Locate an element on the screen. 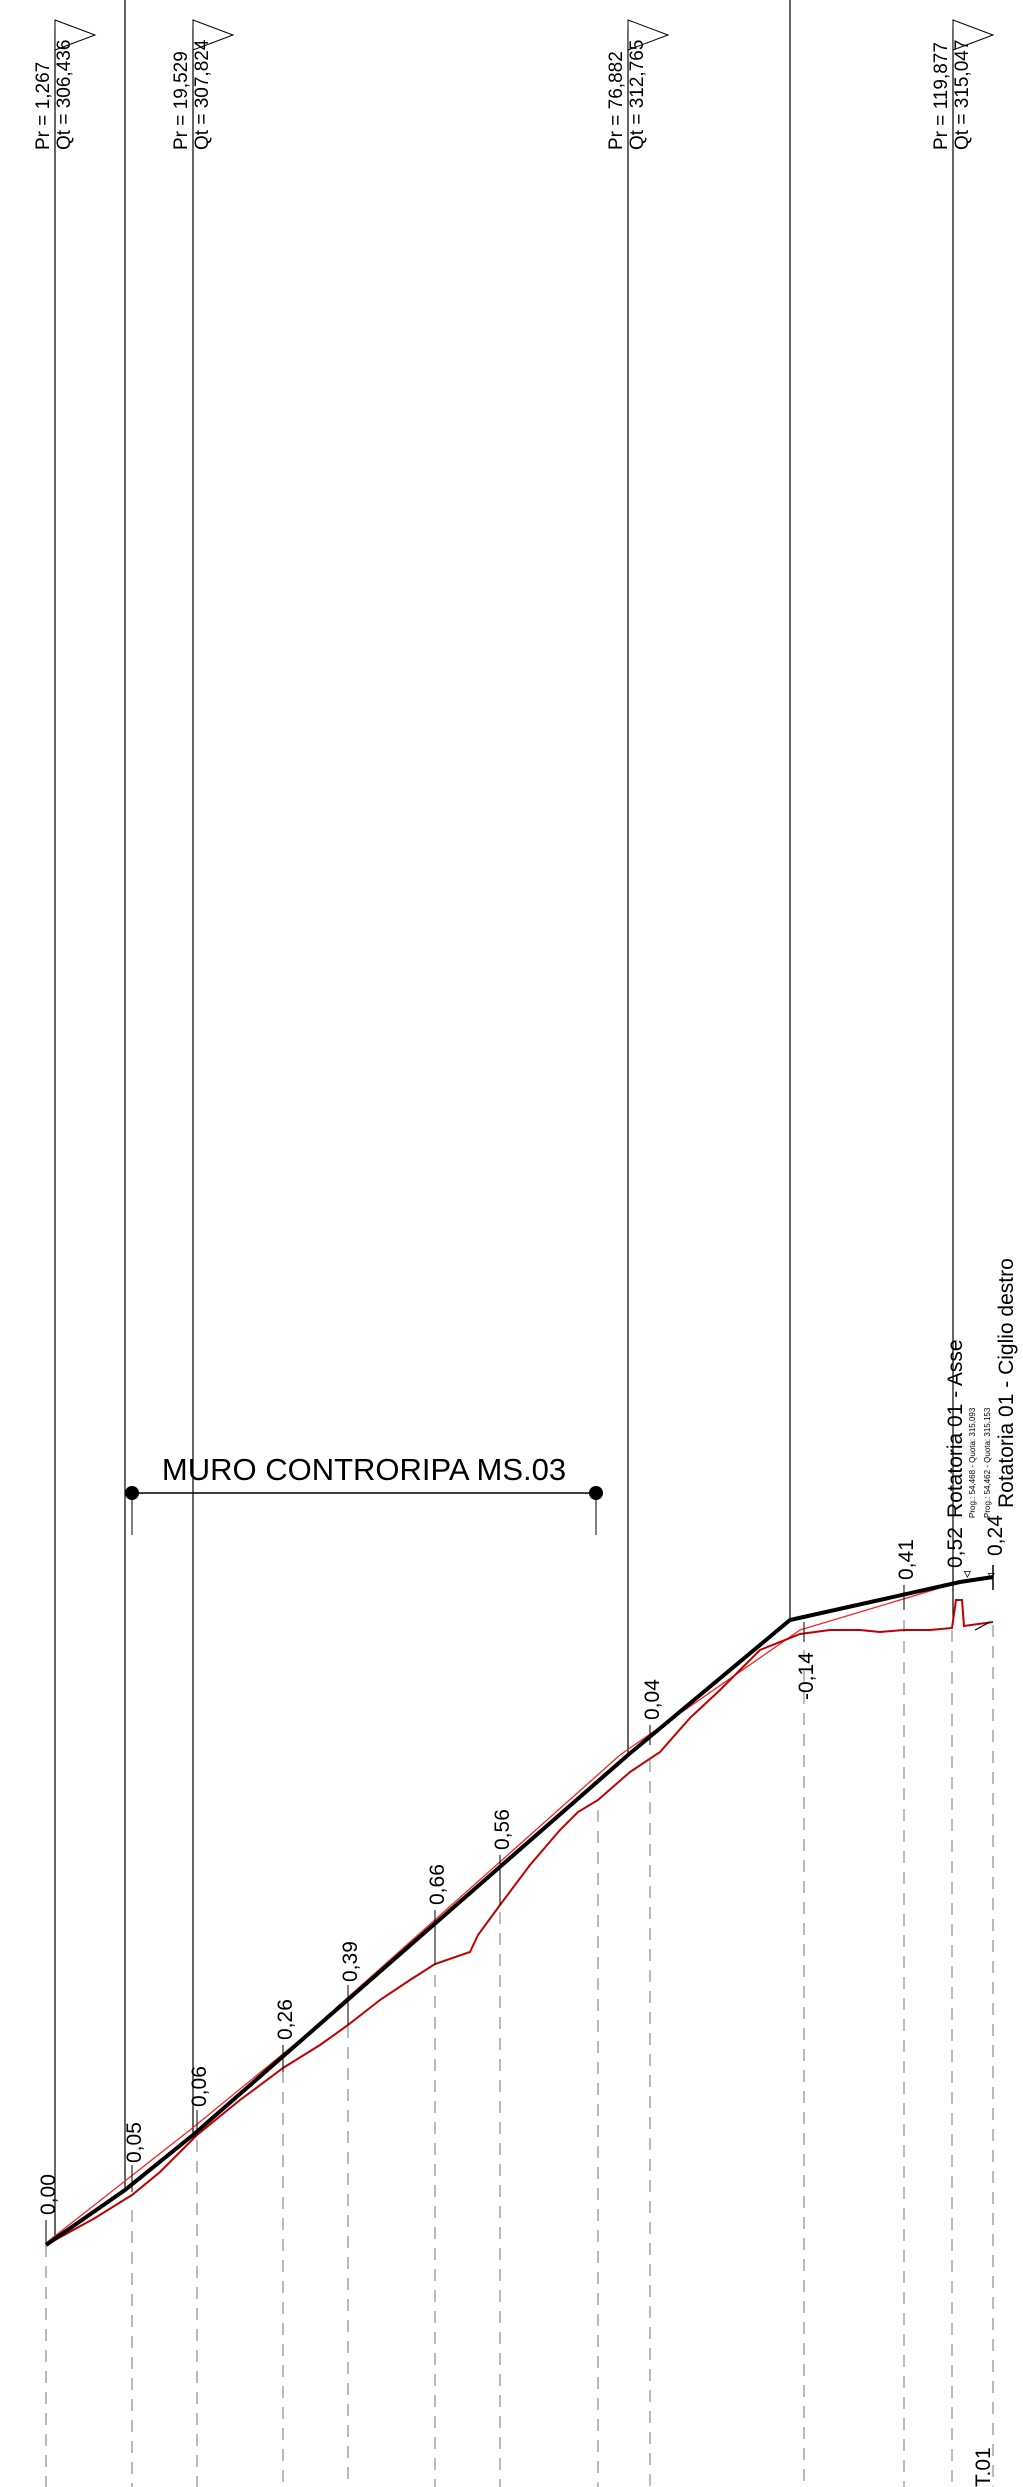 The image size is (1023, 2487). asse-point-name: Rotatoria 01 - Asse is located at coordinates (955, 1428).